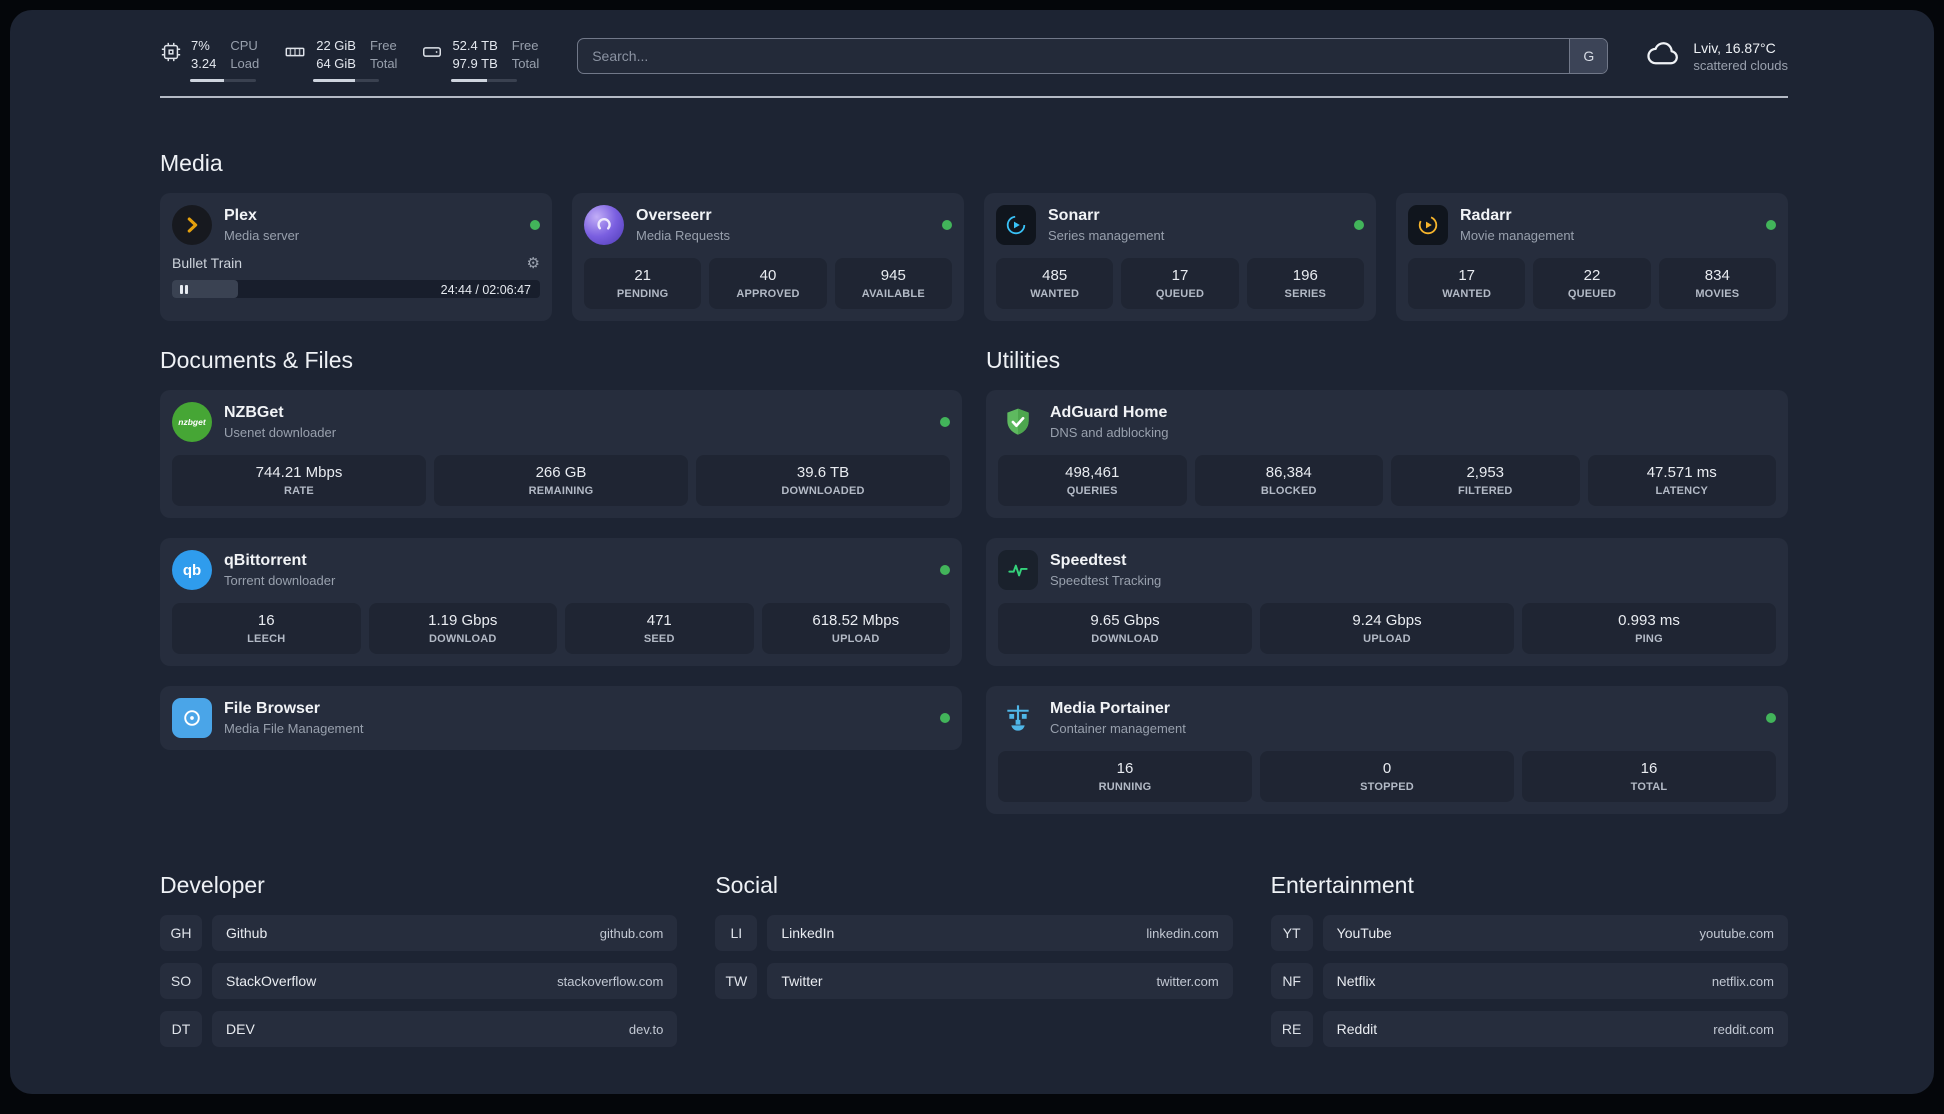 The width and height of the screenshot is (1944, 1114). Describe the element at coordinates (1291, 981) in the screenshot. I see `bookmark-abbr: NF` at that location.